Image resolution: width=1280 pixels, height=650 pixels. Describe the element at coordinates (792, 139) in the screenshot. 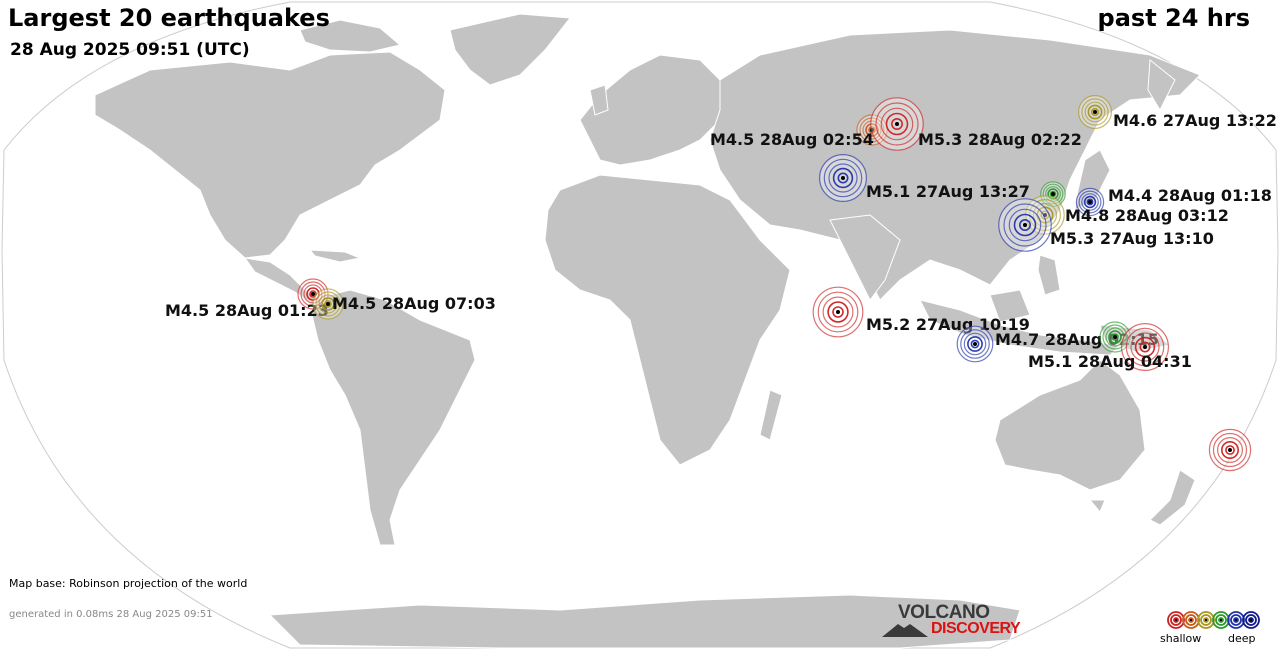

I see `earthquake-label: M4.5 28Aug 02:54` at that location.